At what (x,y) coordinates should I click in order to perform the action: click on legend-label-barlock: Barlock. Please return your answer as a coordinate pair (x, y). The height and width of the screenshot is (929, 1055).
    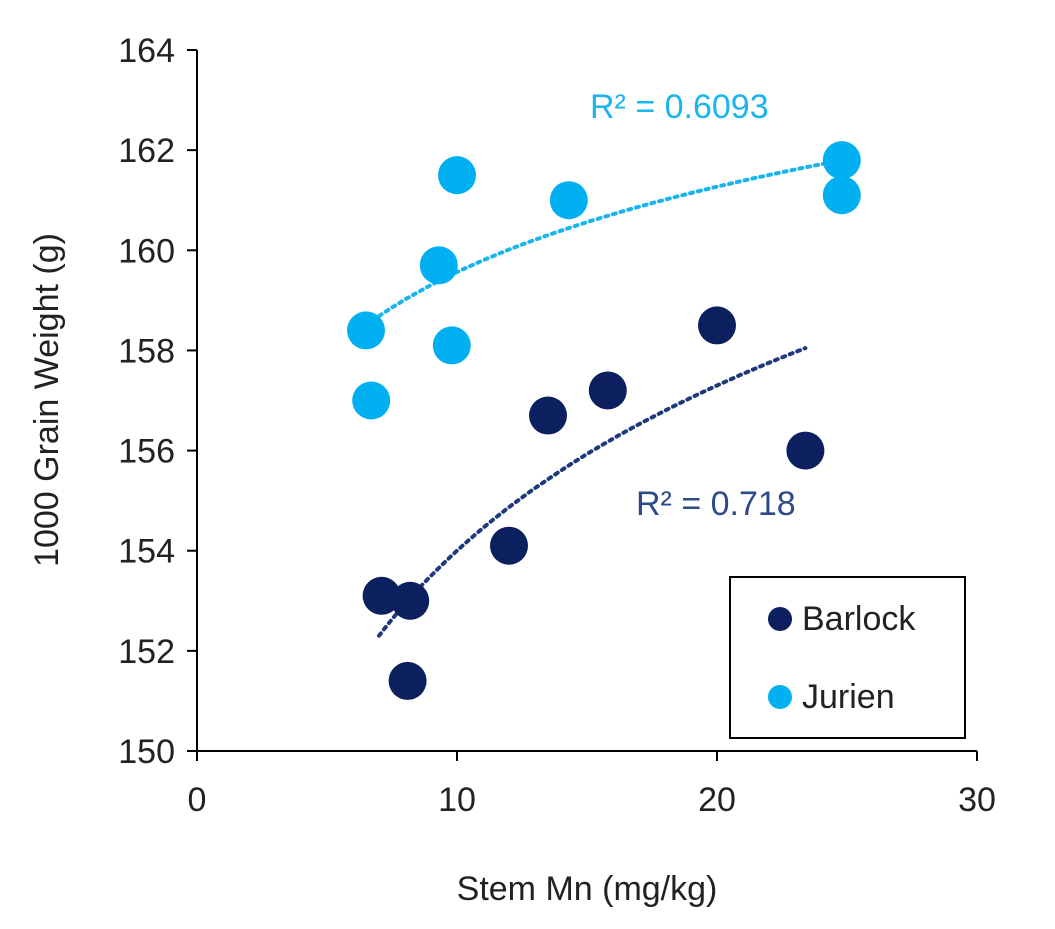
    Looking at the image, I should click on (859, 619).